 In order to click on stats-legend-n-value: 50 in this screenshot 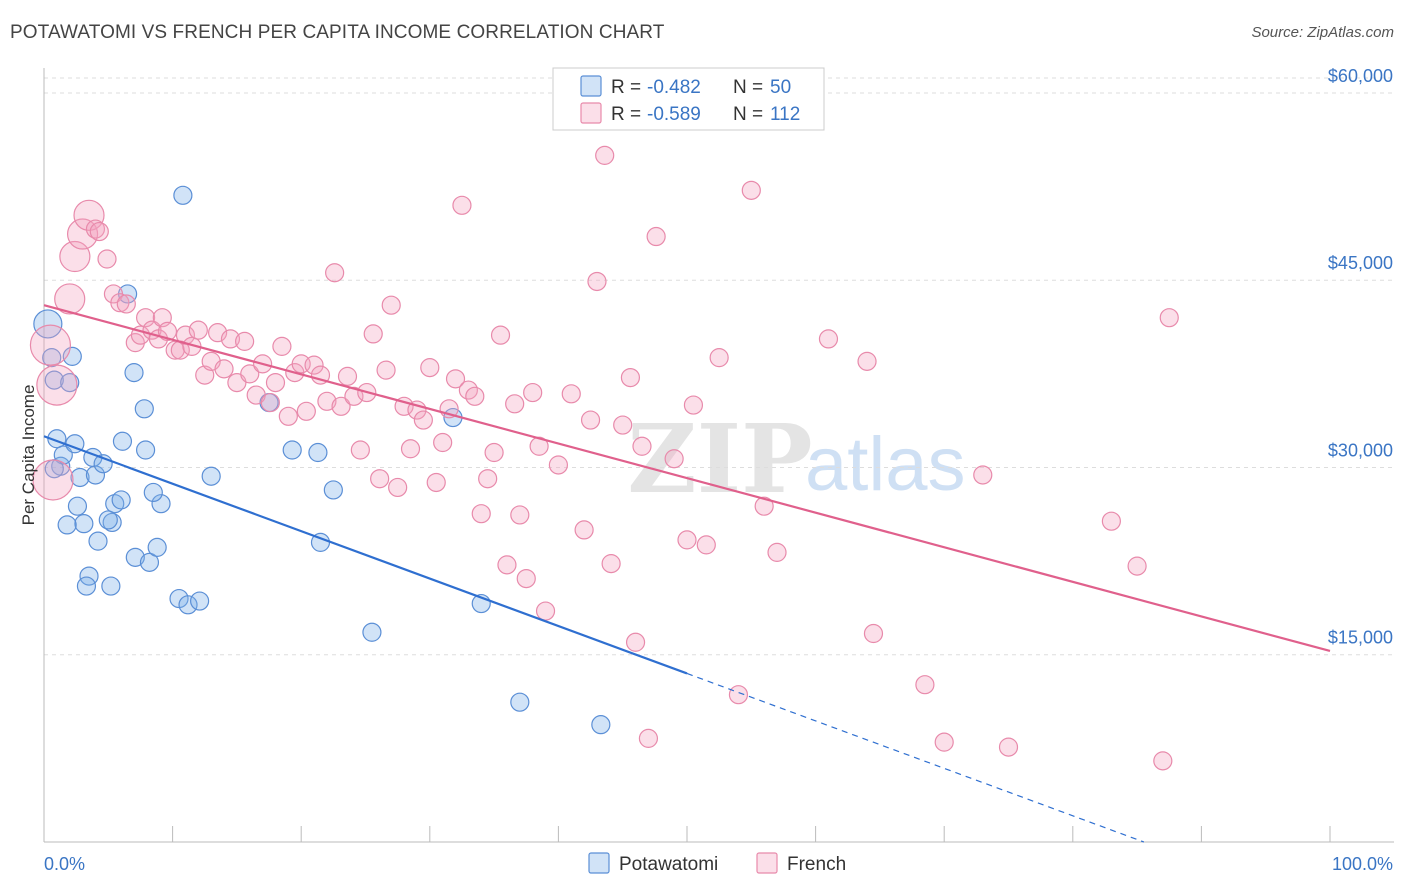, I will do `click(780, 87)`.